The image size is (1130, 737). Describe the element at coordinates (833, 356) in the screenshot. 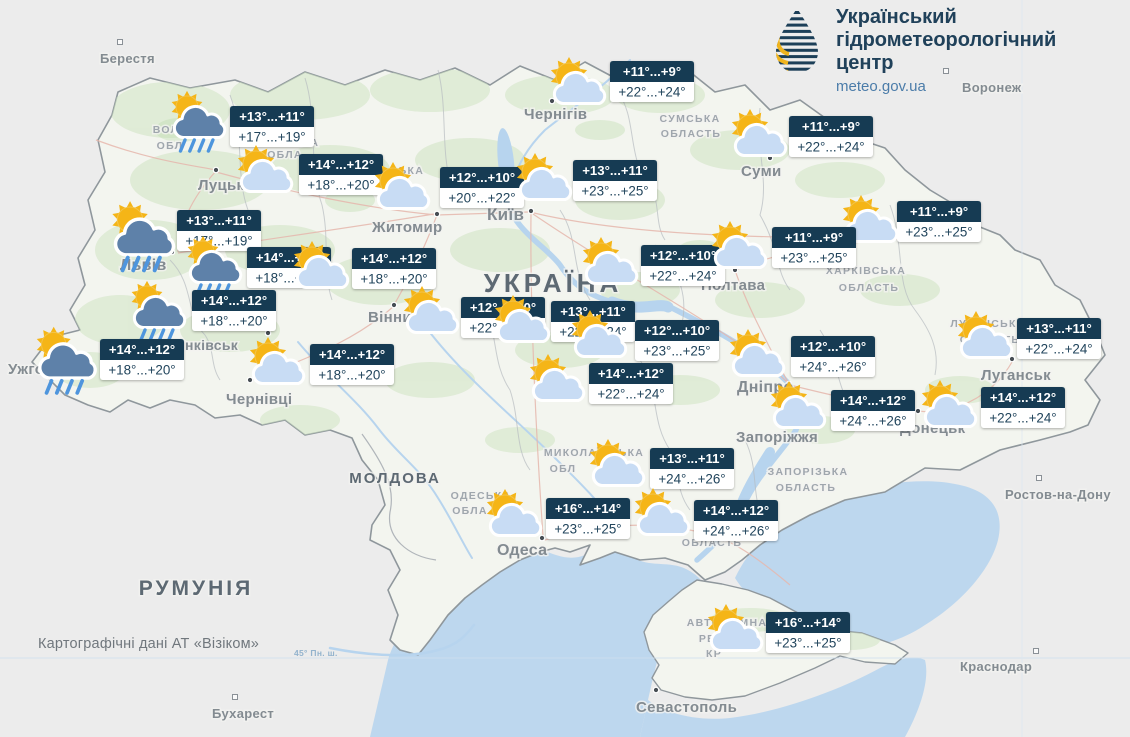

I see `weather-badge: +12°...+10° +24°...+26°` at that location.